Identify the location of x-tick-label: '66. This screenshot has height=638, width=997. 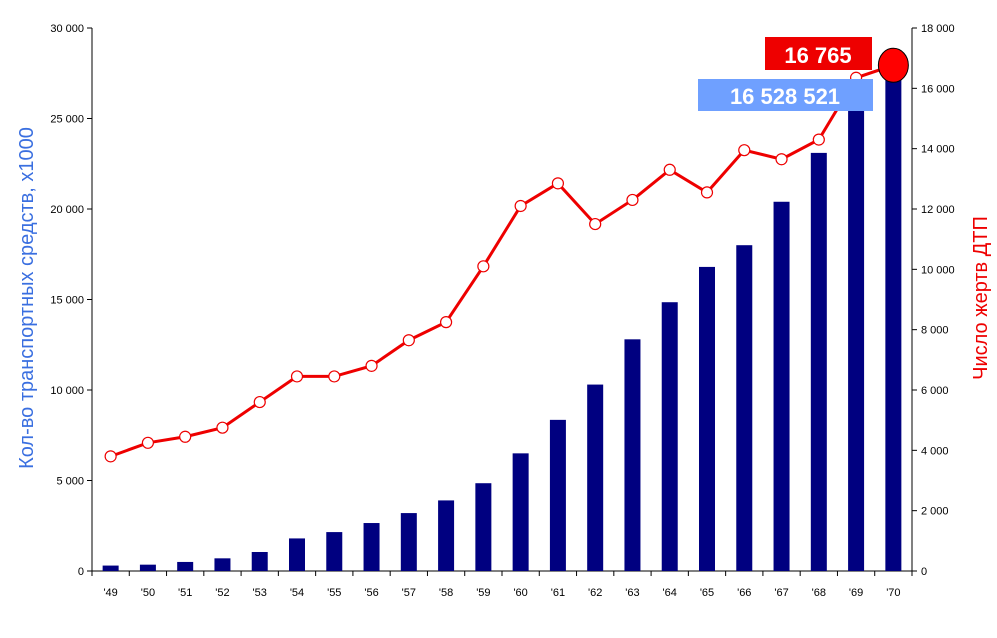
(744, 593).